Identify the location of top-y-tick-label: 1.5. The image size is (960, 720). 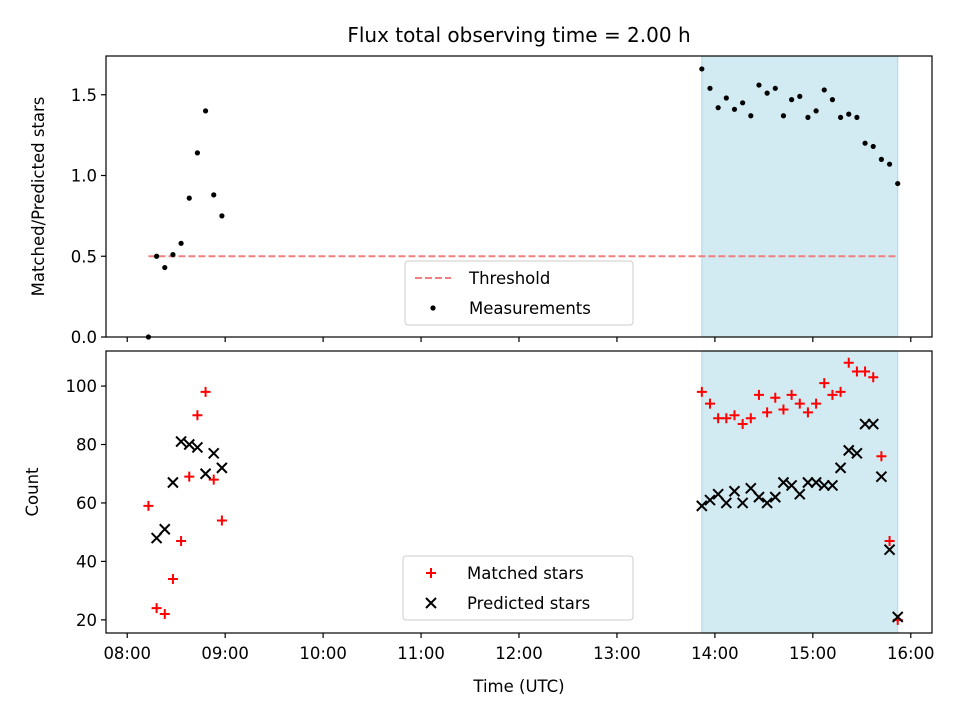
(84, 95).